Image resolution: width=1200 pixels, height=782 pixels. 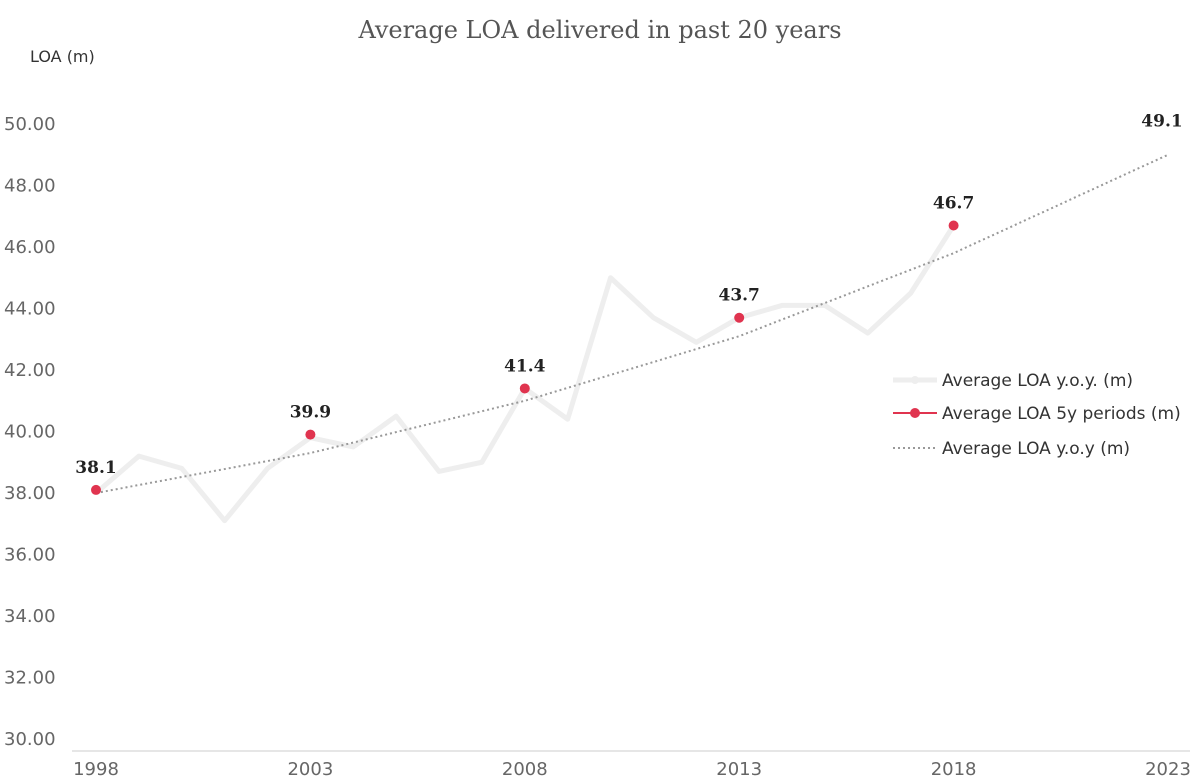 What do you see at coordinates (30, 493) in the screenshot?
I see `y-tick-label: 38.00` at bounding box center [30, 493].